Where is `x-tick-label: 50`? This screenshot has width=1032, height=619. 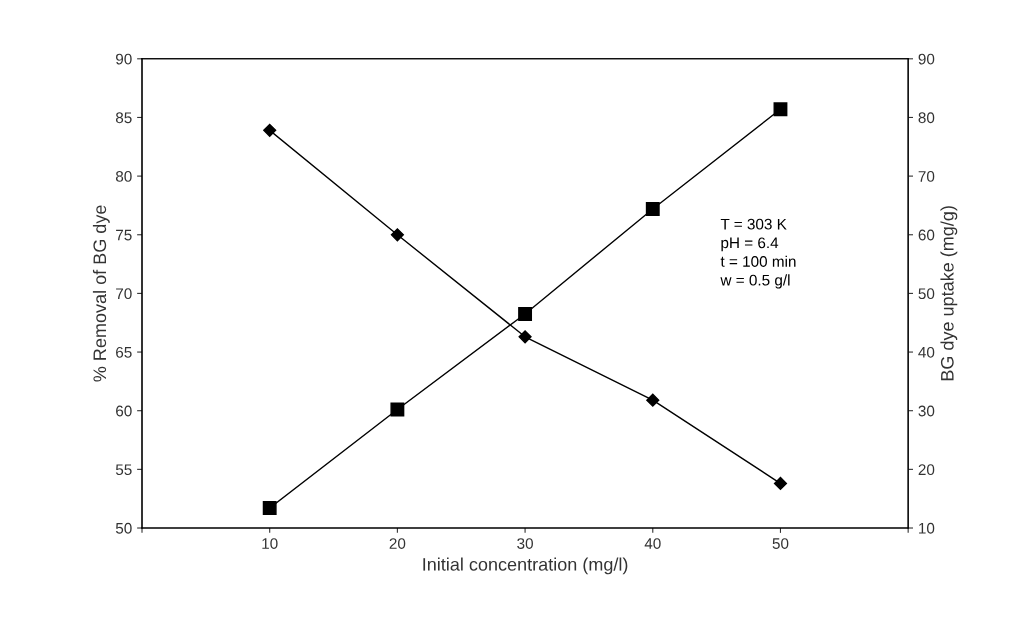
x-tick-label: 50 is located at coordinates (780, 543).